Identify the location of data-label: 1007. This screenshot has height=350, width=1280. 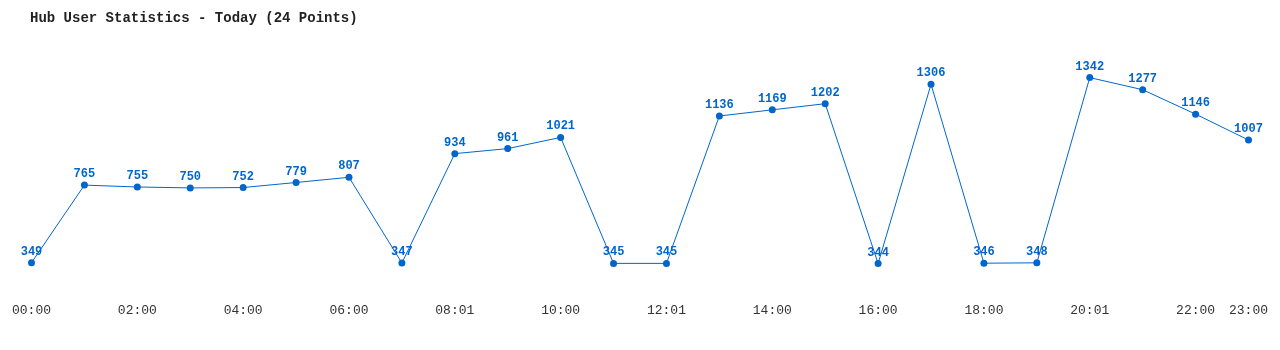
(1248, 129).